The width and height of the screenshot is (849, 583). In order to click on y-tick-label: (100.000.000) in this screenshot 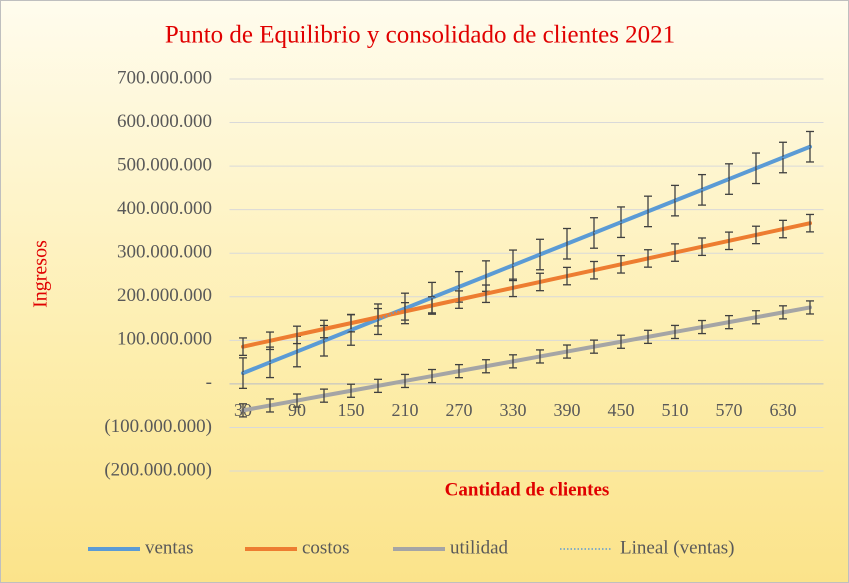, I will do `click(158, 426)`.